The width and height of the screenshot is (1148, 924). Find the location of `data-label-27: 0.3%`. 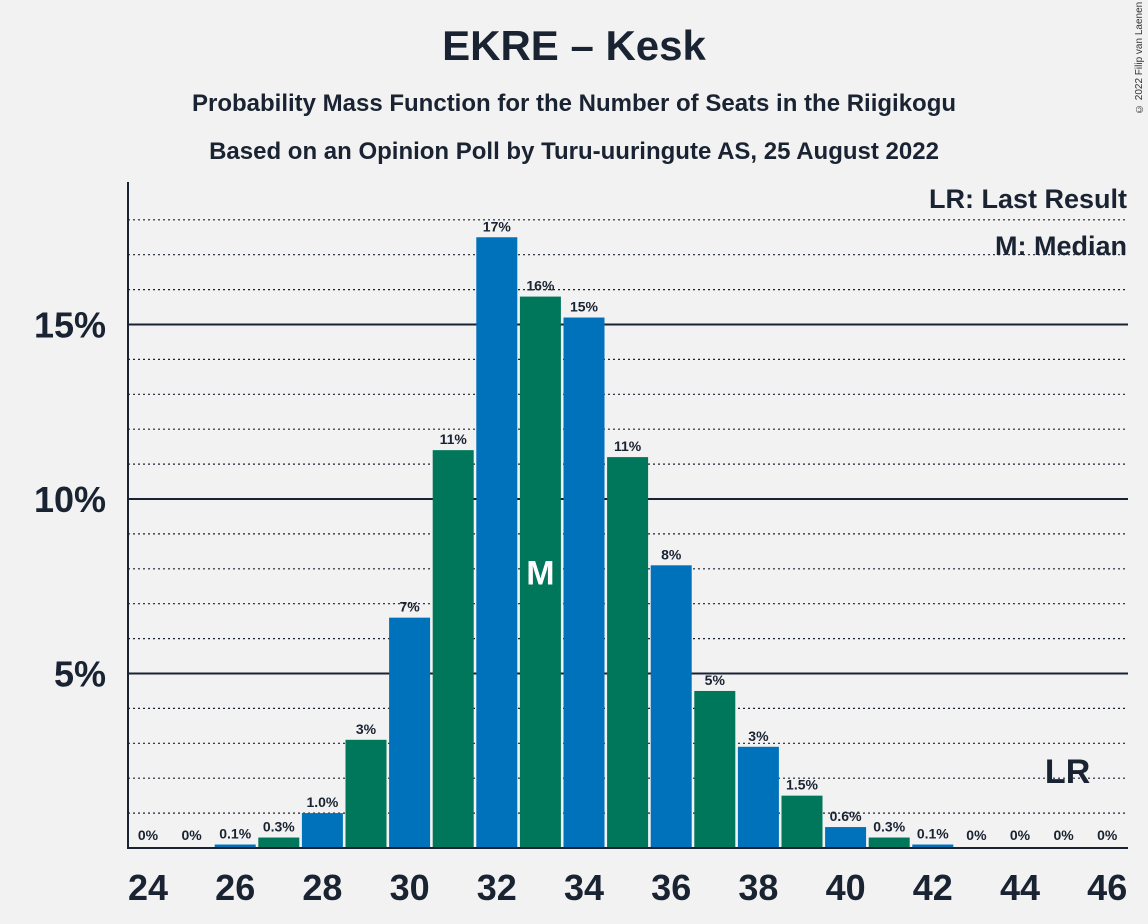

data-label-27: 0.3% is located at coordinates (279, 827).